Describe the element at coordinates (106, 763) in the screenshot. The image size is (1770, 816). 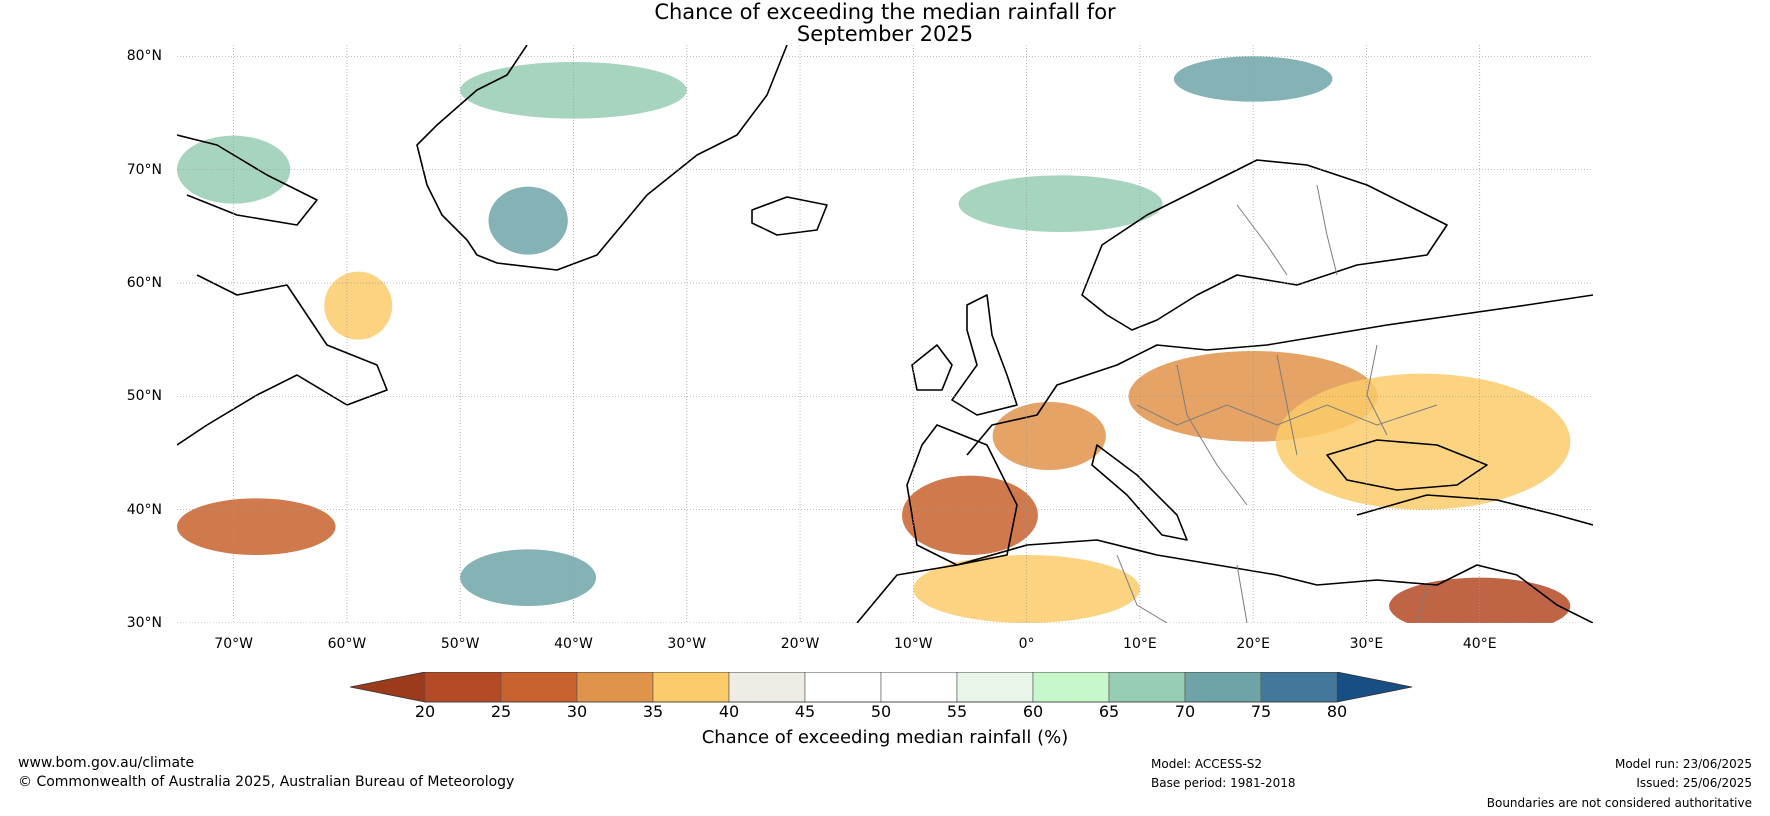
I see `footer-website: www.bom.gov.au/climate` at that location.